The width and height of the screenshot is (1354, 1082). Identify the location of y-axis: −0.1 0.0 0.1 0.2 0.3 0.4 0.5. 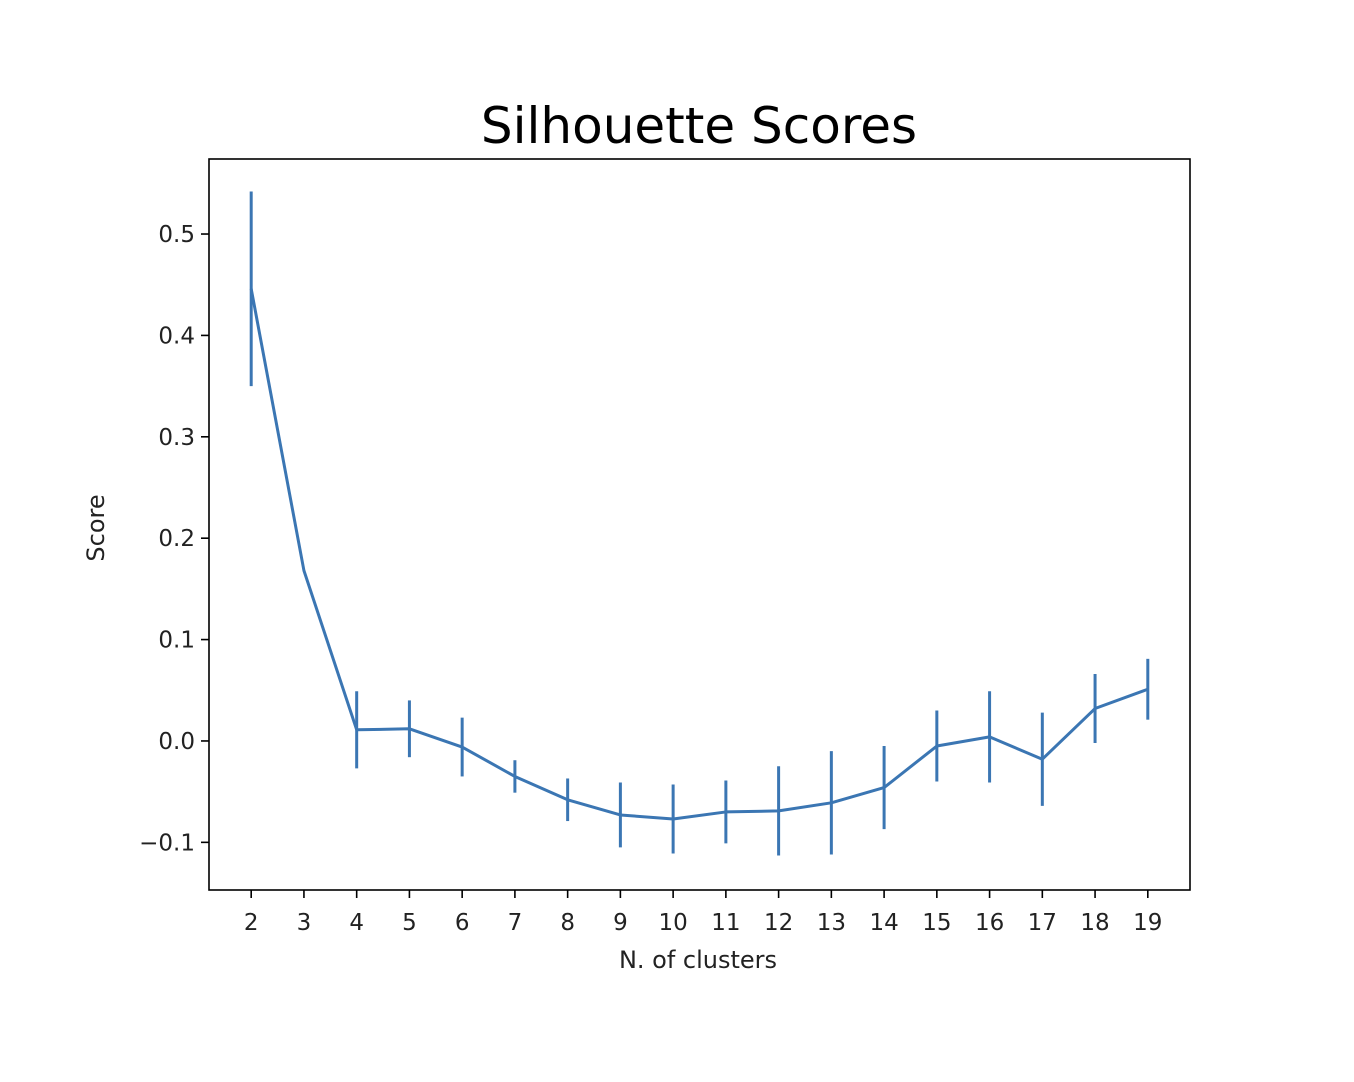
(174, 539).